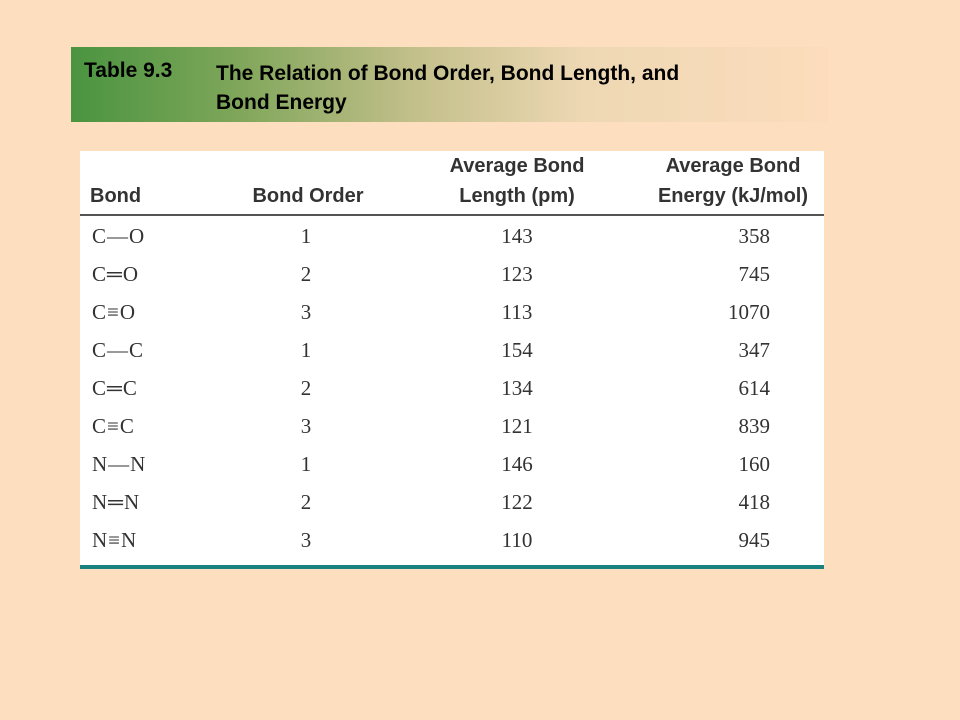 The width and height of the screenshot is (960, 720). I want to click on bond-length-cell: 123, so click(517, 274).